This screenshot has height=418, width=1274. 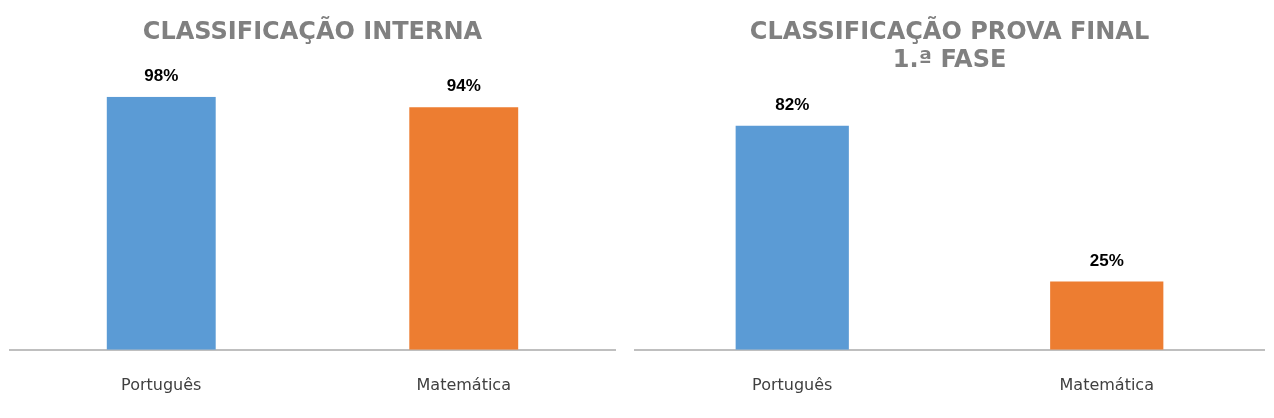 What do you see at coordinates (463, 86) in the screenshot?
I see `data-label: 94%` at bounding box center [463, 86].